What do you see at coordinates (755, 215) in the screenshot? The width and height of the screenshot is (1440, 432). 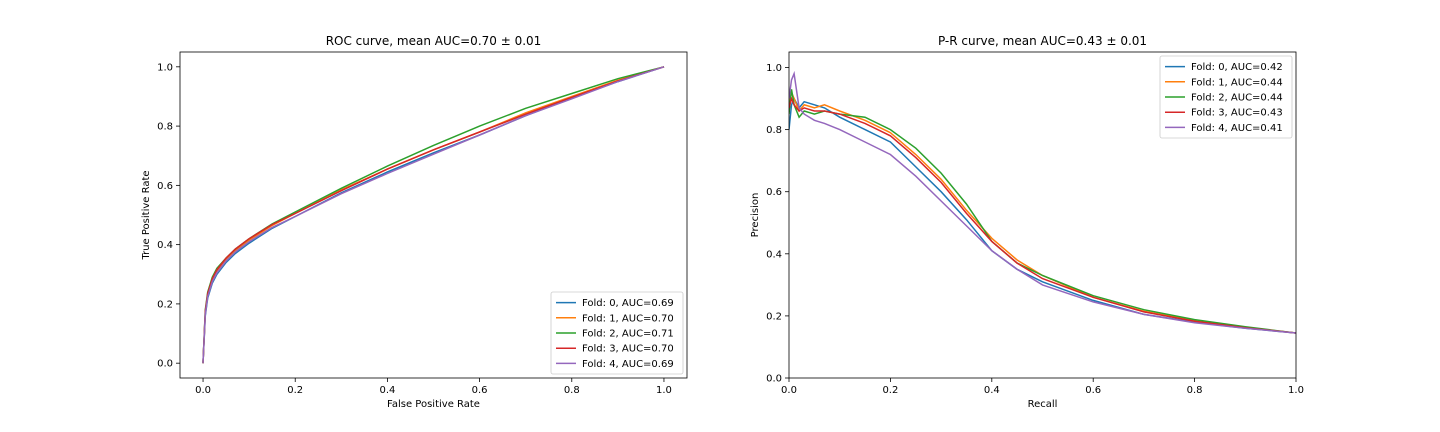 I see `y-axis-label: Precision` at bounding box center [755, 215].